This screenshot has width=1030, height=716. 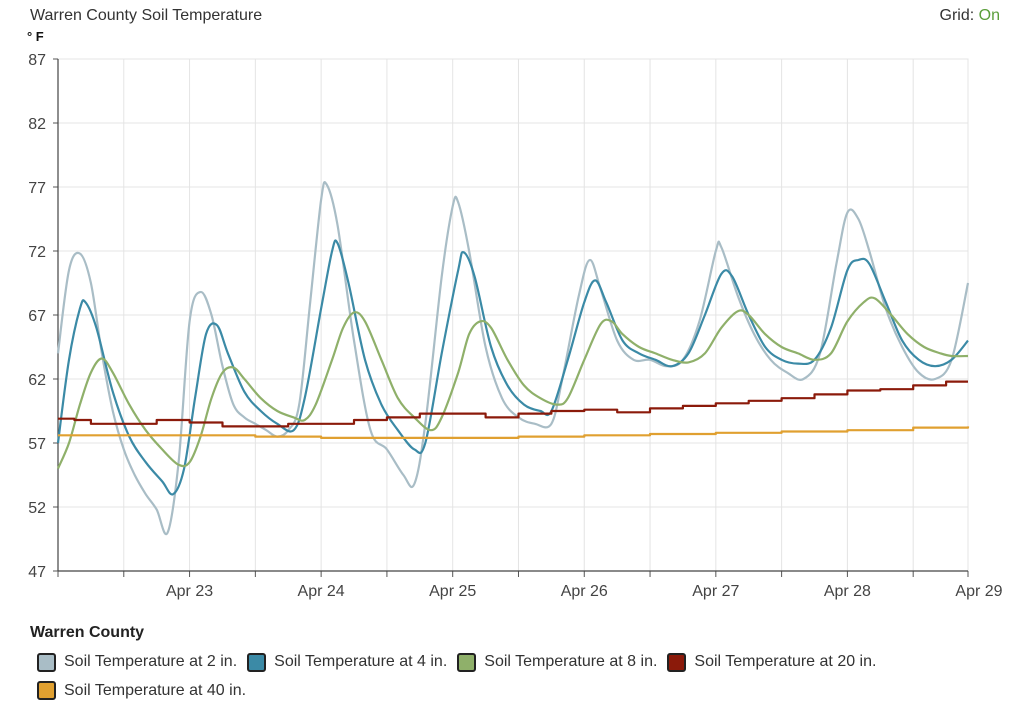 I want to click on legend-label: Soil Temperature at 2 in., so click(x=151, y=661).